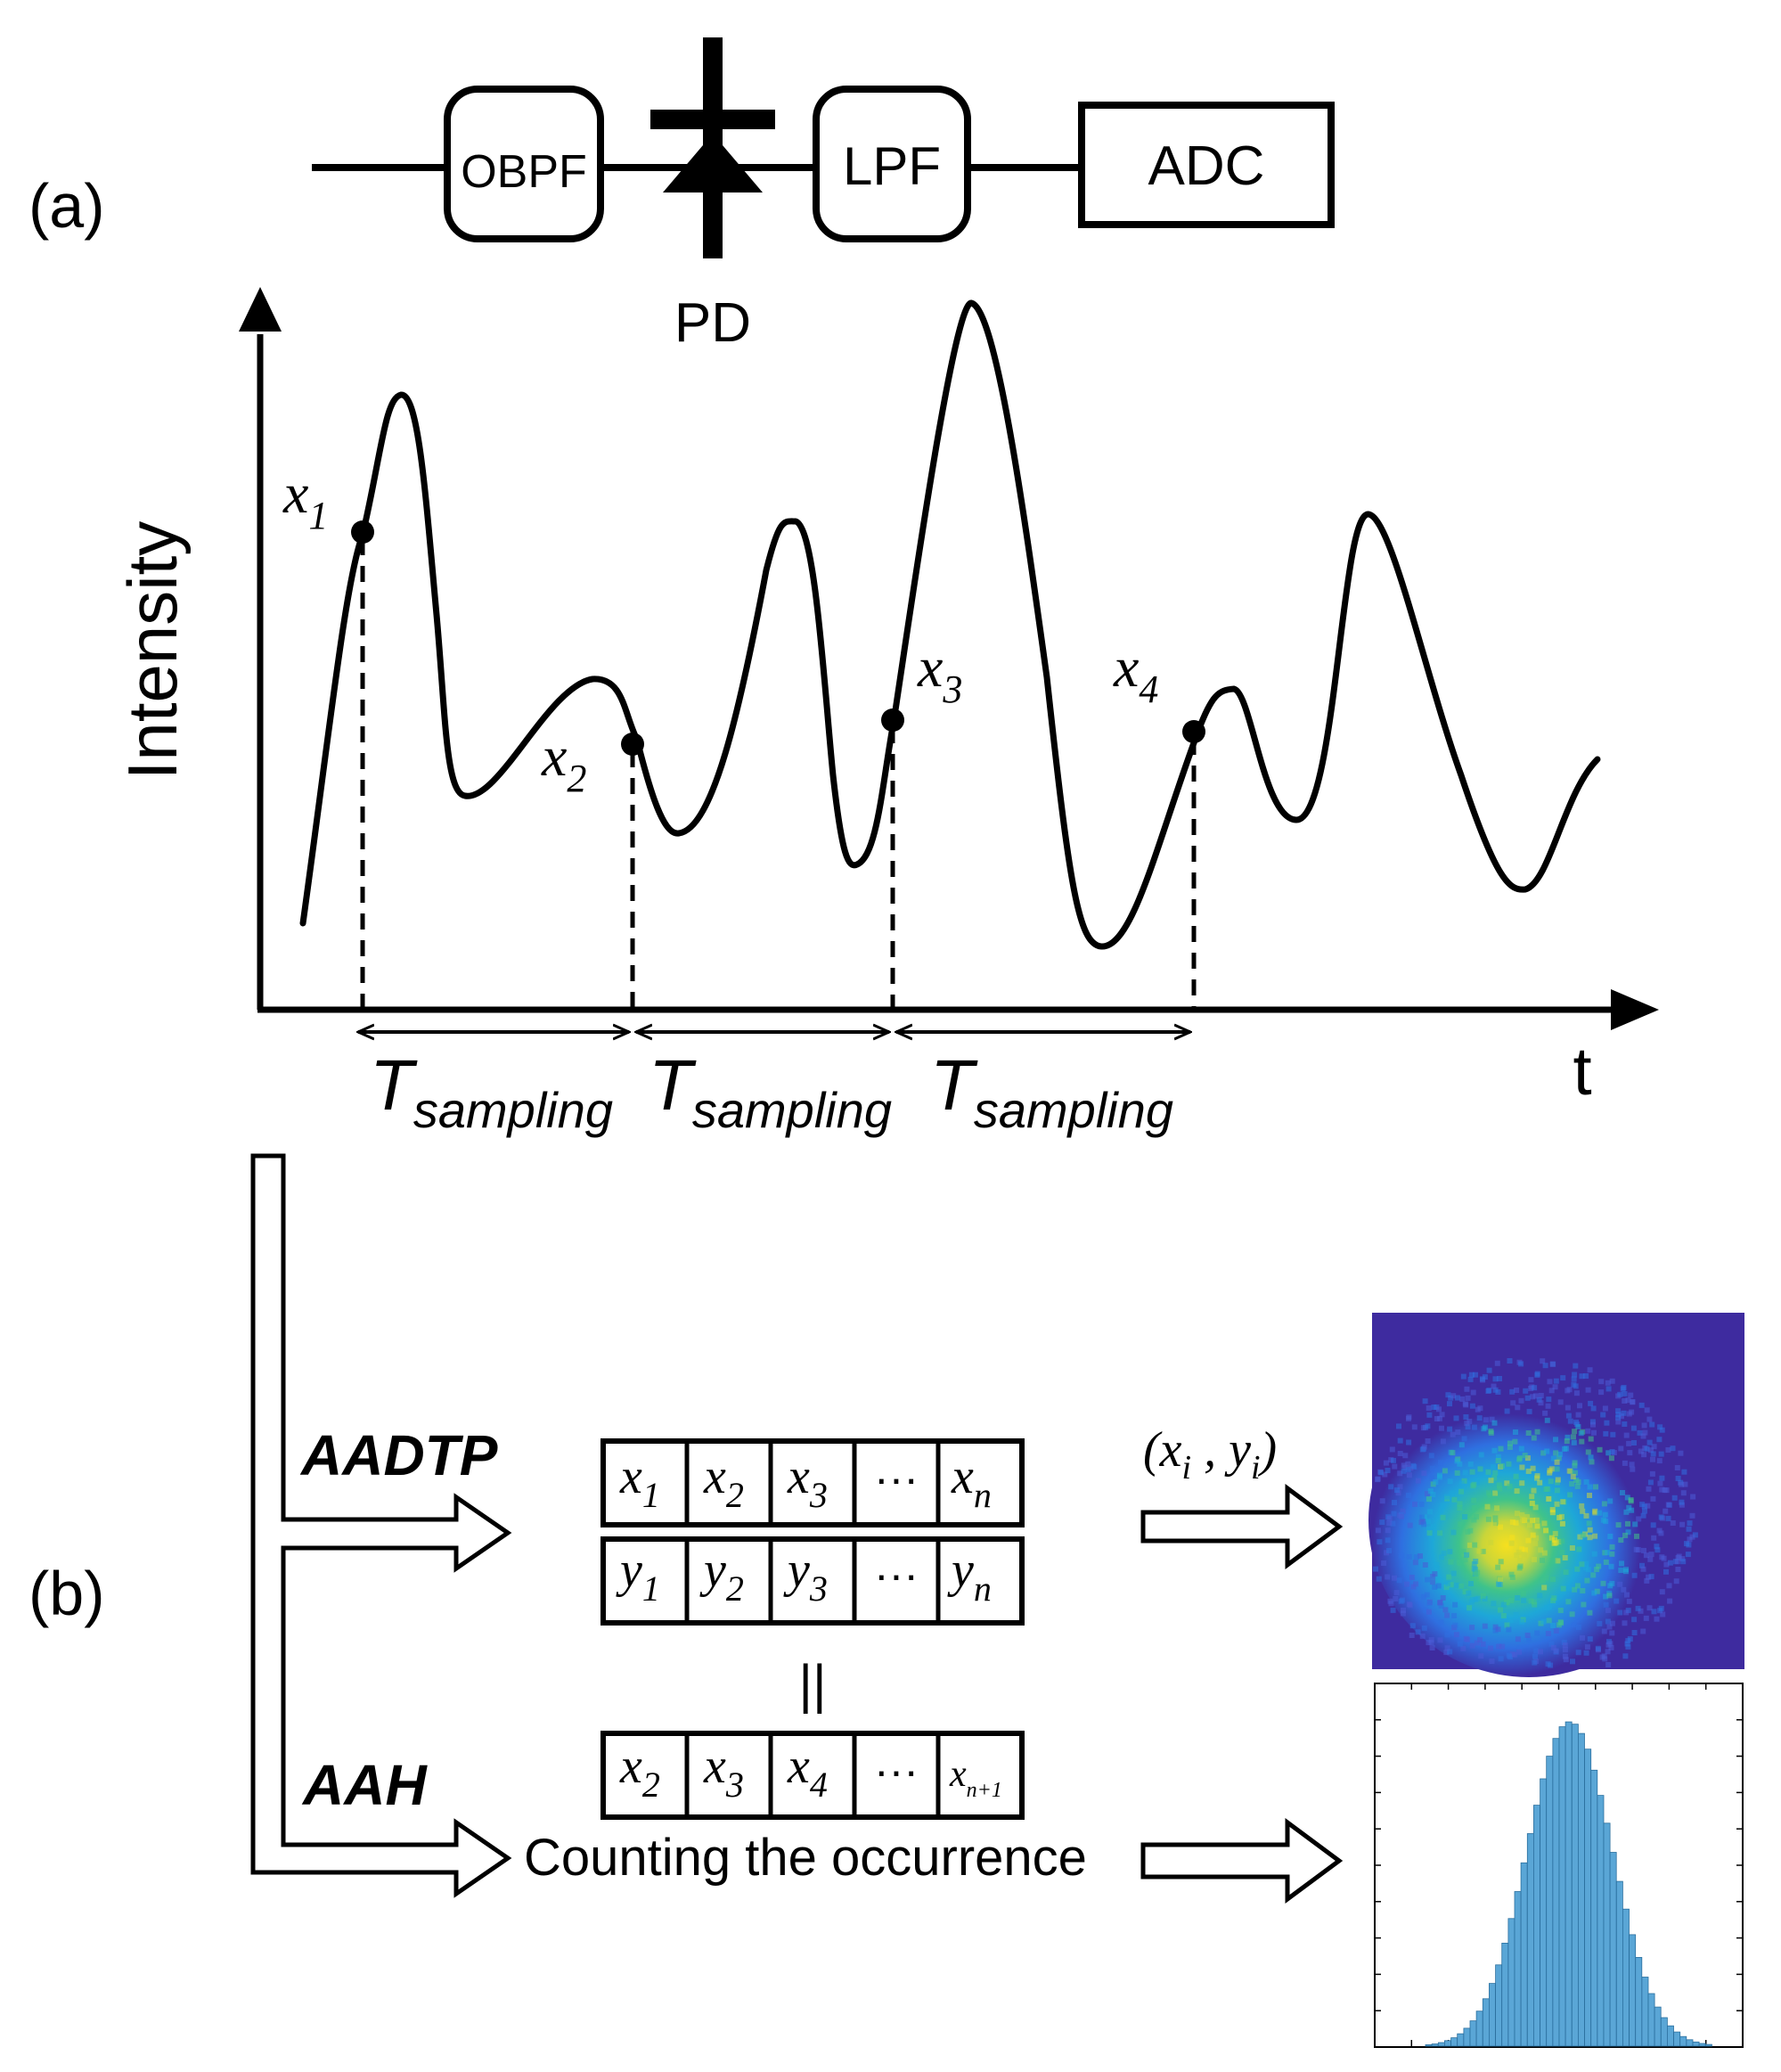 This screenshot has width=1781, height=2072. I want to click on arrow-to-histogram, so click(1242, 1861).